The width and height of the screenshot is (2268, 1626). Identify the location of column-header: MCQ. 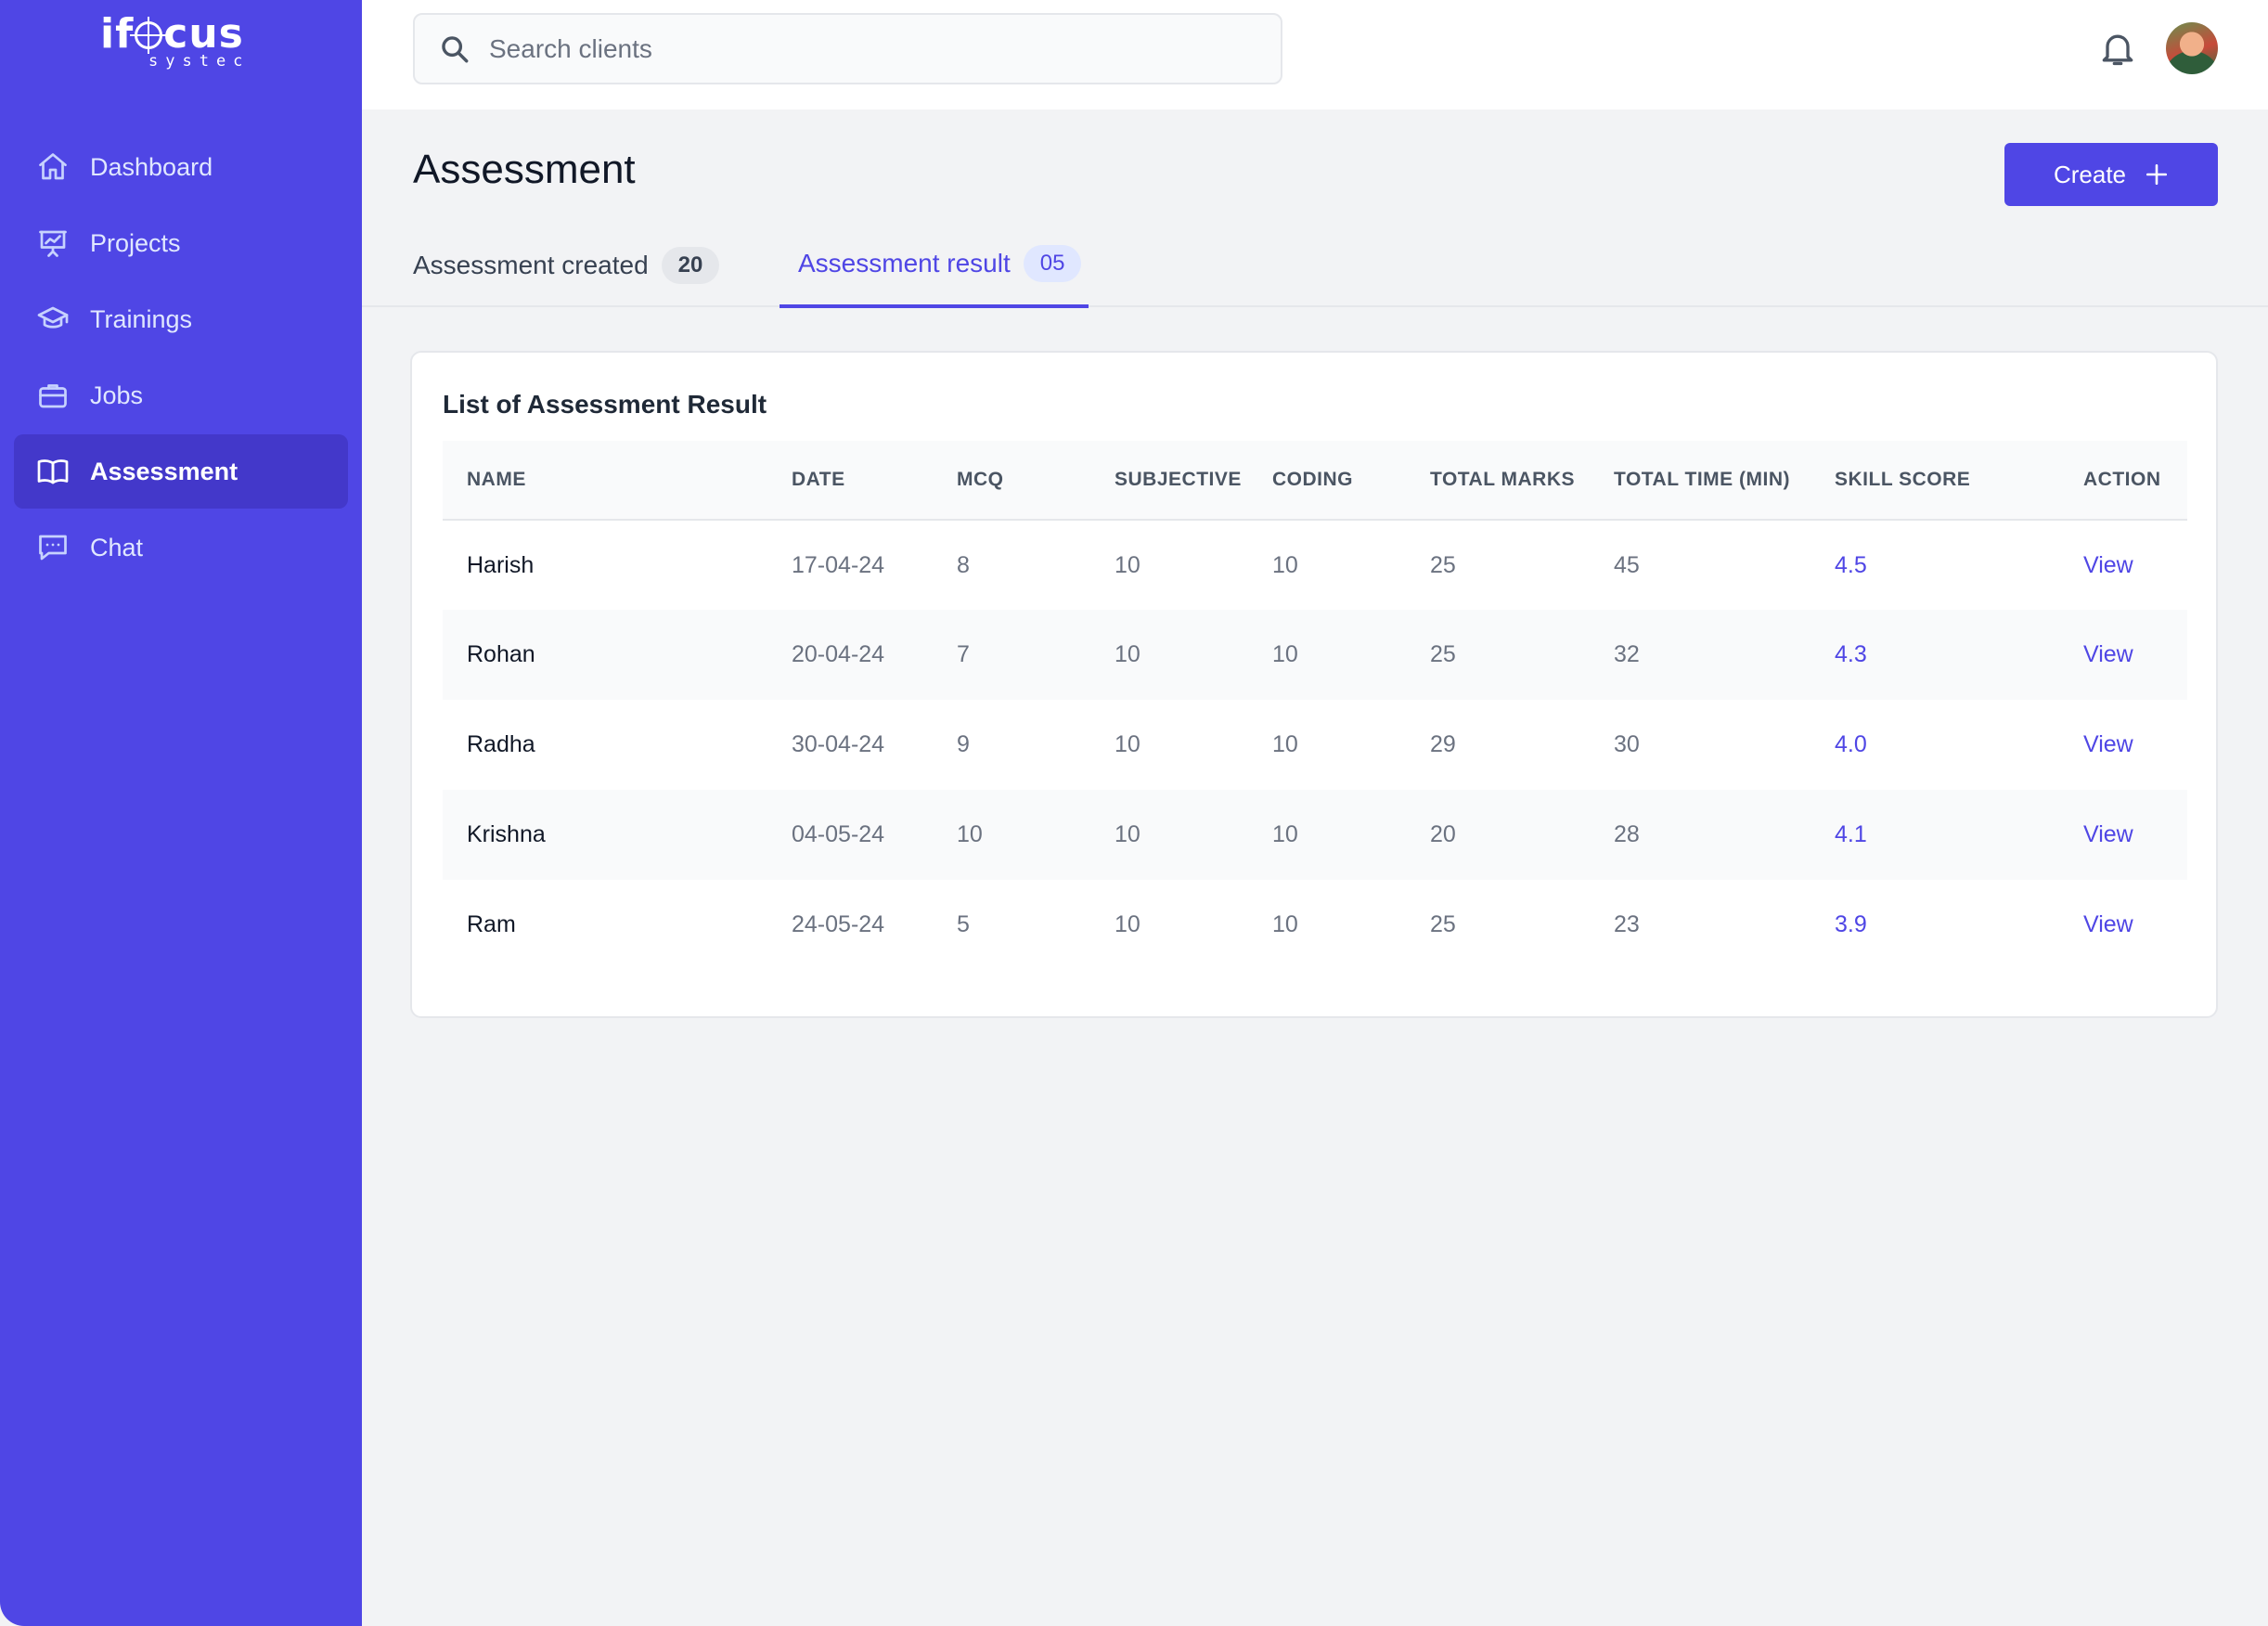
(980, 480).